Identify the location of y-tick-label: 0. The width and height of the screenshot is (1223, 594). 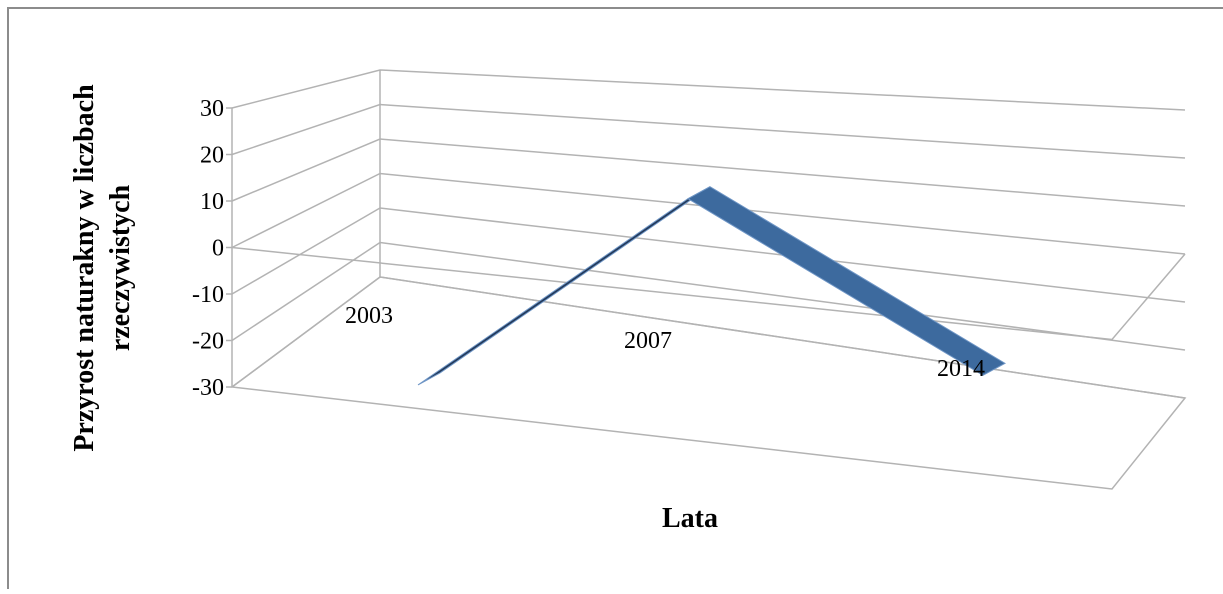
(218, 249).